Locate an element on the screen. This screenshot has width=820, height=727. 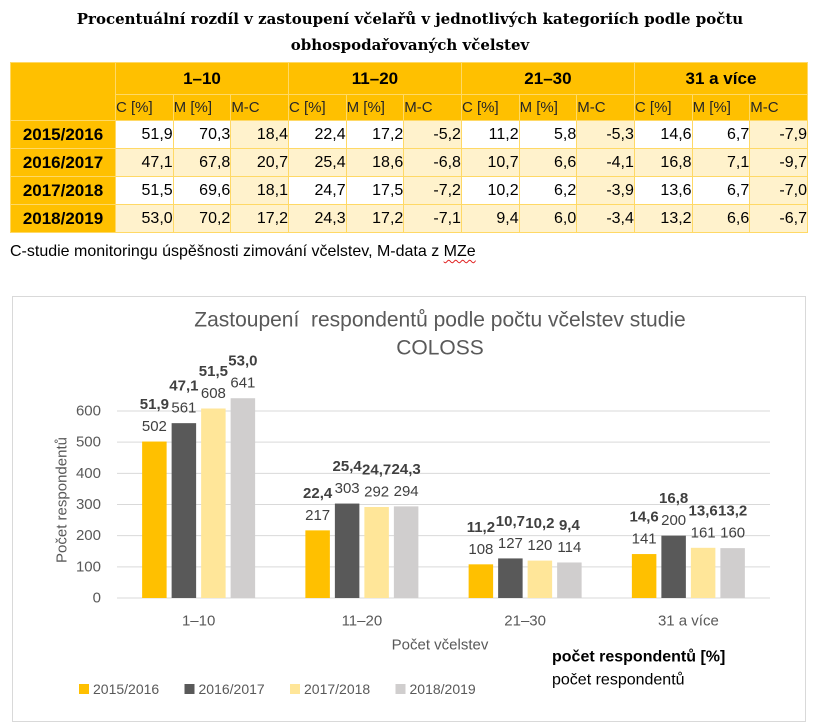
value-cell: -4,1 is located at coordinates (605, 162).